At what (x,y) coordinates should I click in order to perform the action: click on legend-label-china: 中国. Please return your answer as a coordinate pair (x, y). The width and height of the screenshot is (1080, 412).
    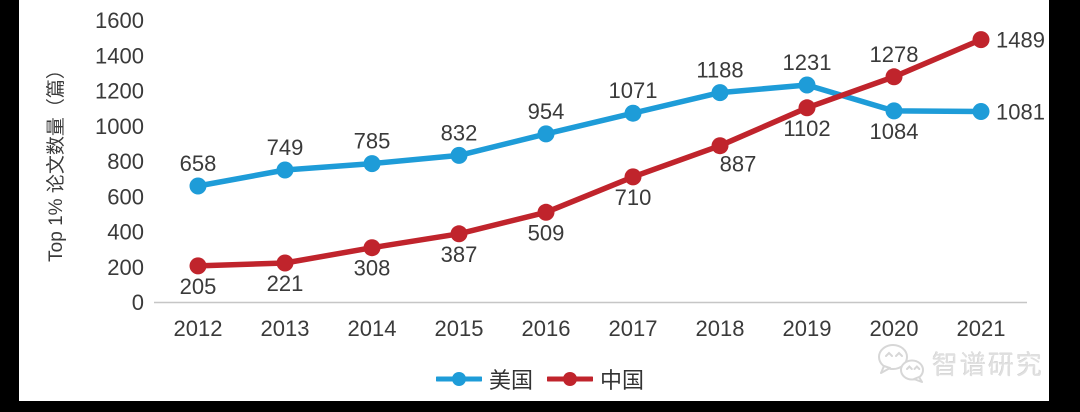
    Looking at the image, I should click on (622, 380).